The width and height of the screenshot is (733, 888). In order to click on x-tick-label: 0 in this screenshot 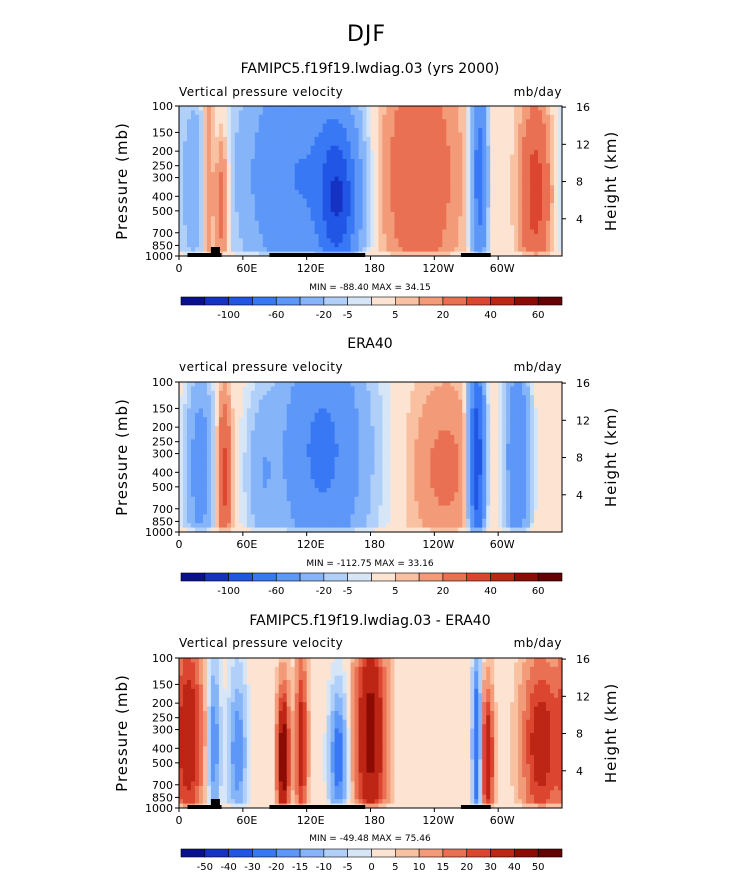, I will do `click(179, 268)`.